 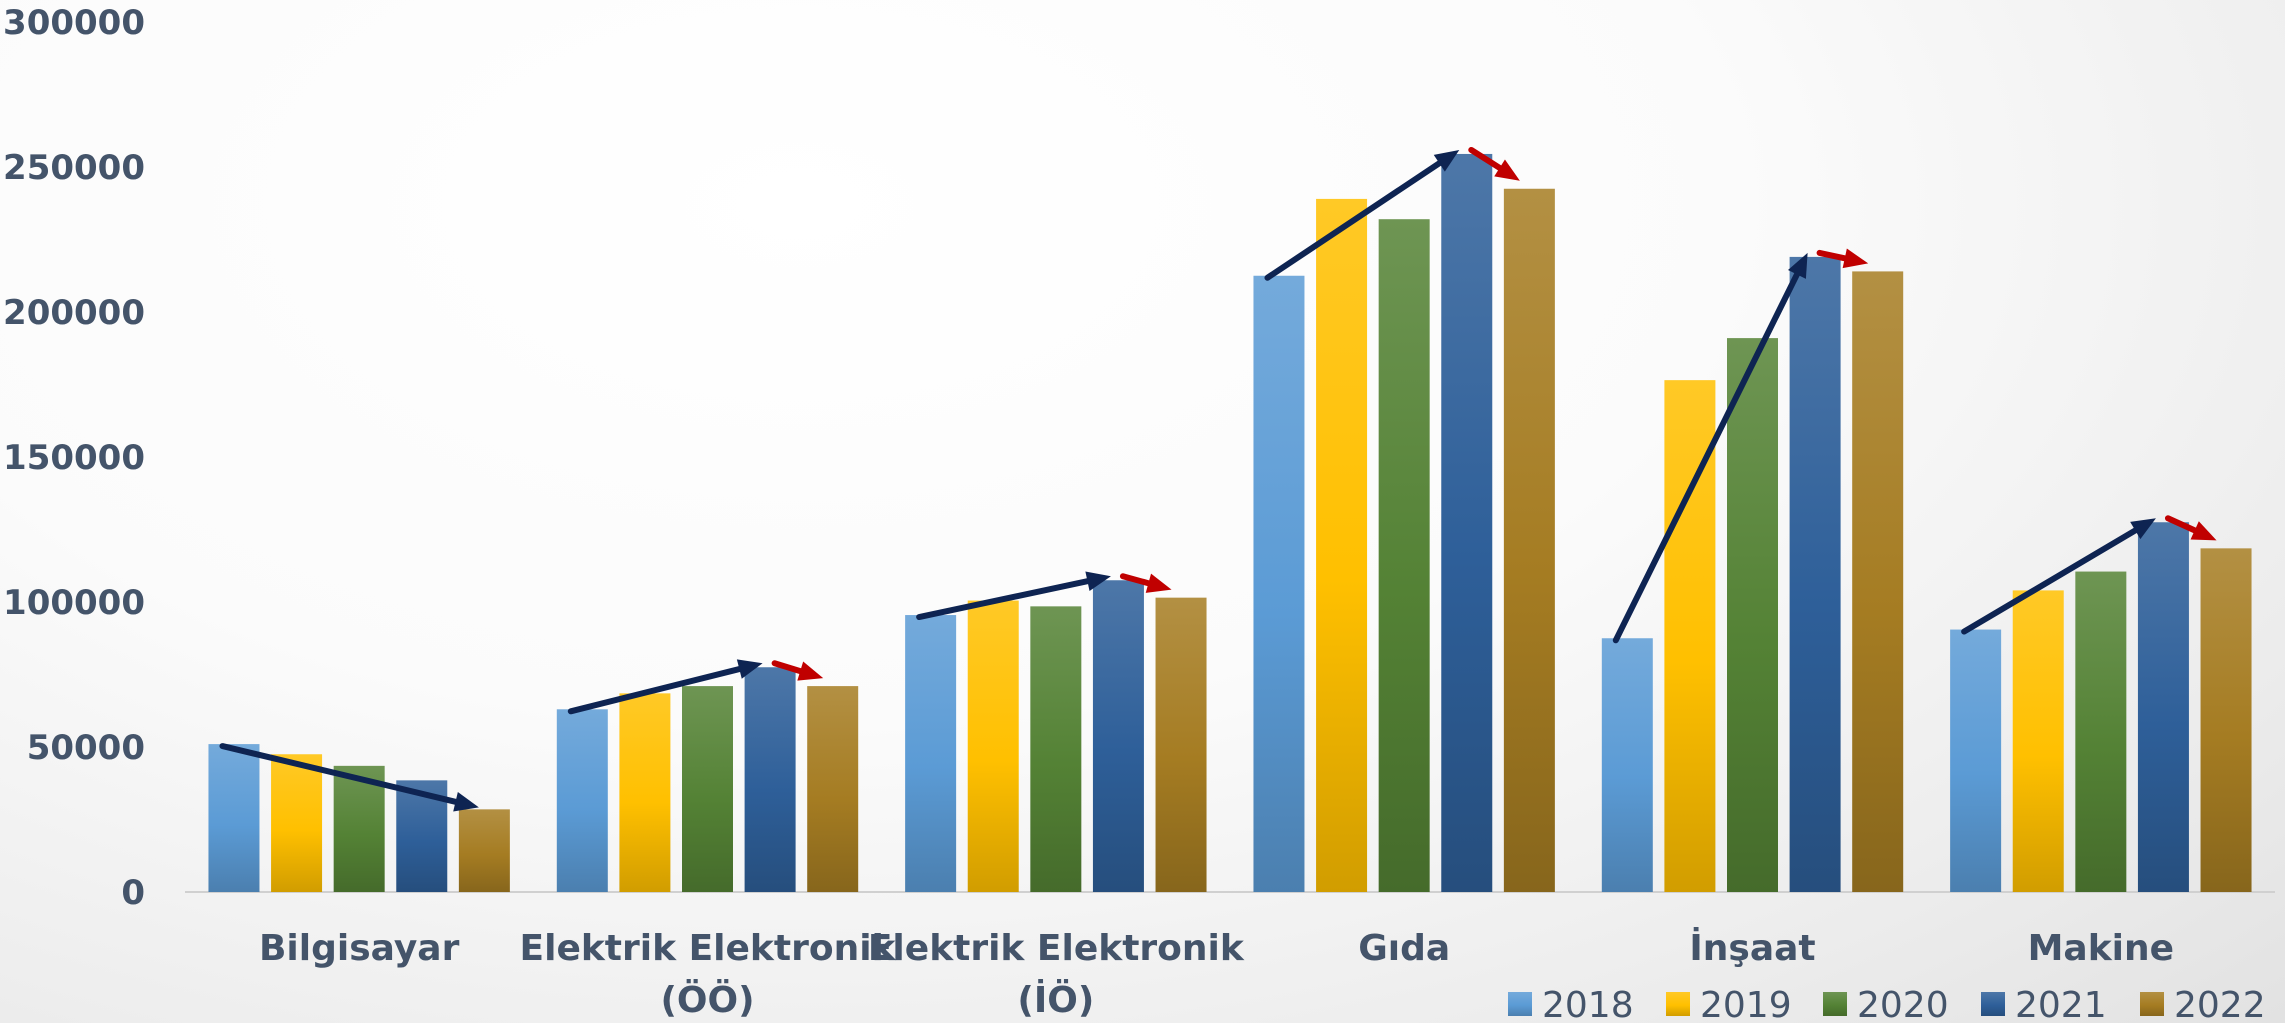 I want to click on x-tick-label: Elektrik Elektronik (İÖ), so click(x=1056, y=974).